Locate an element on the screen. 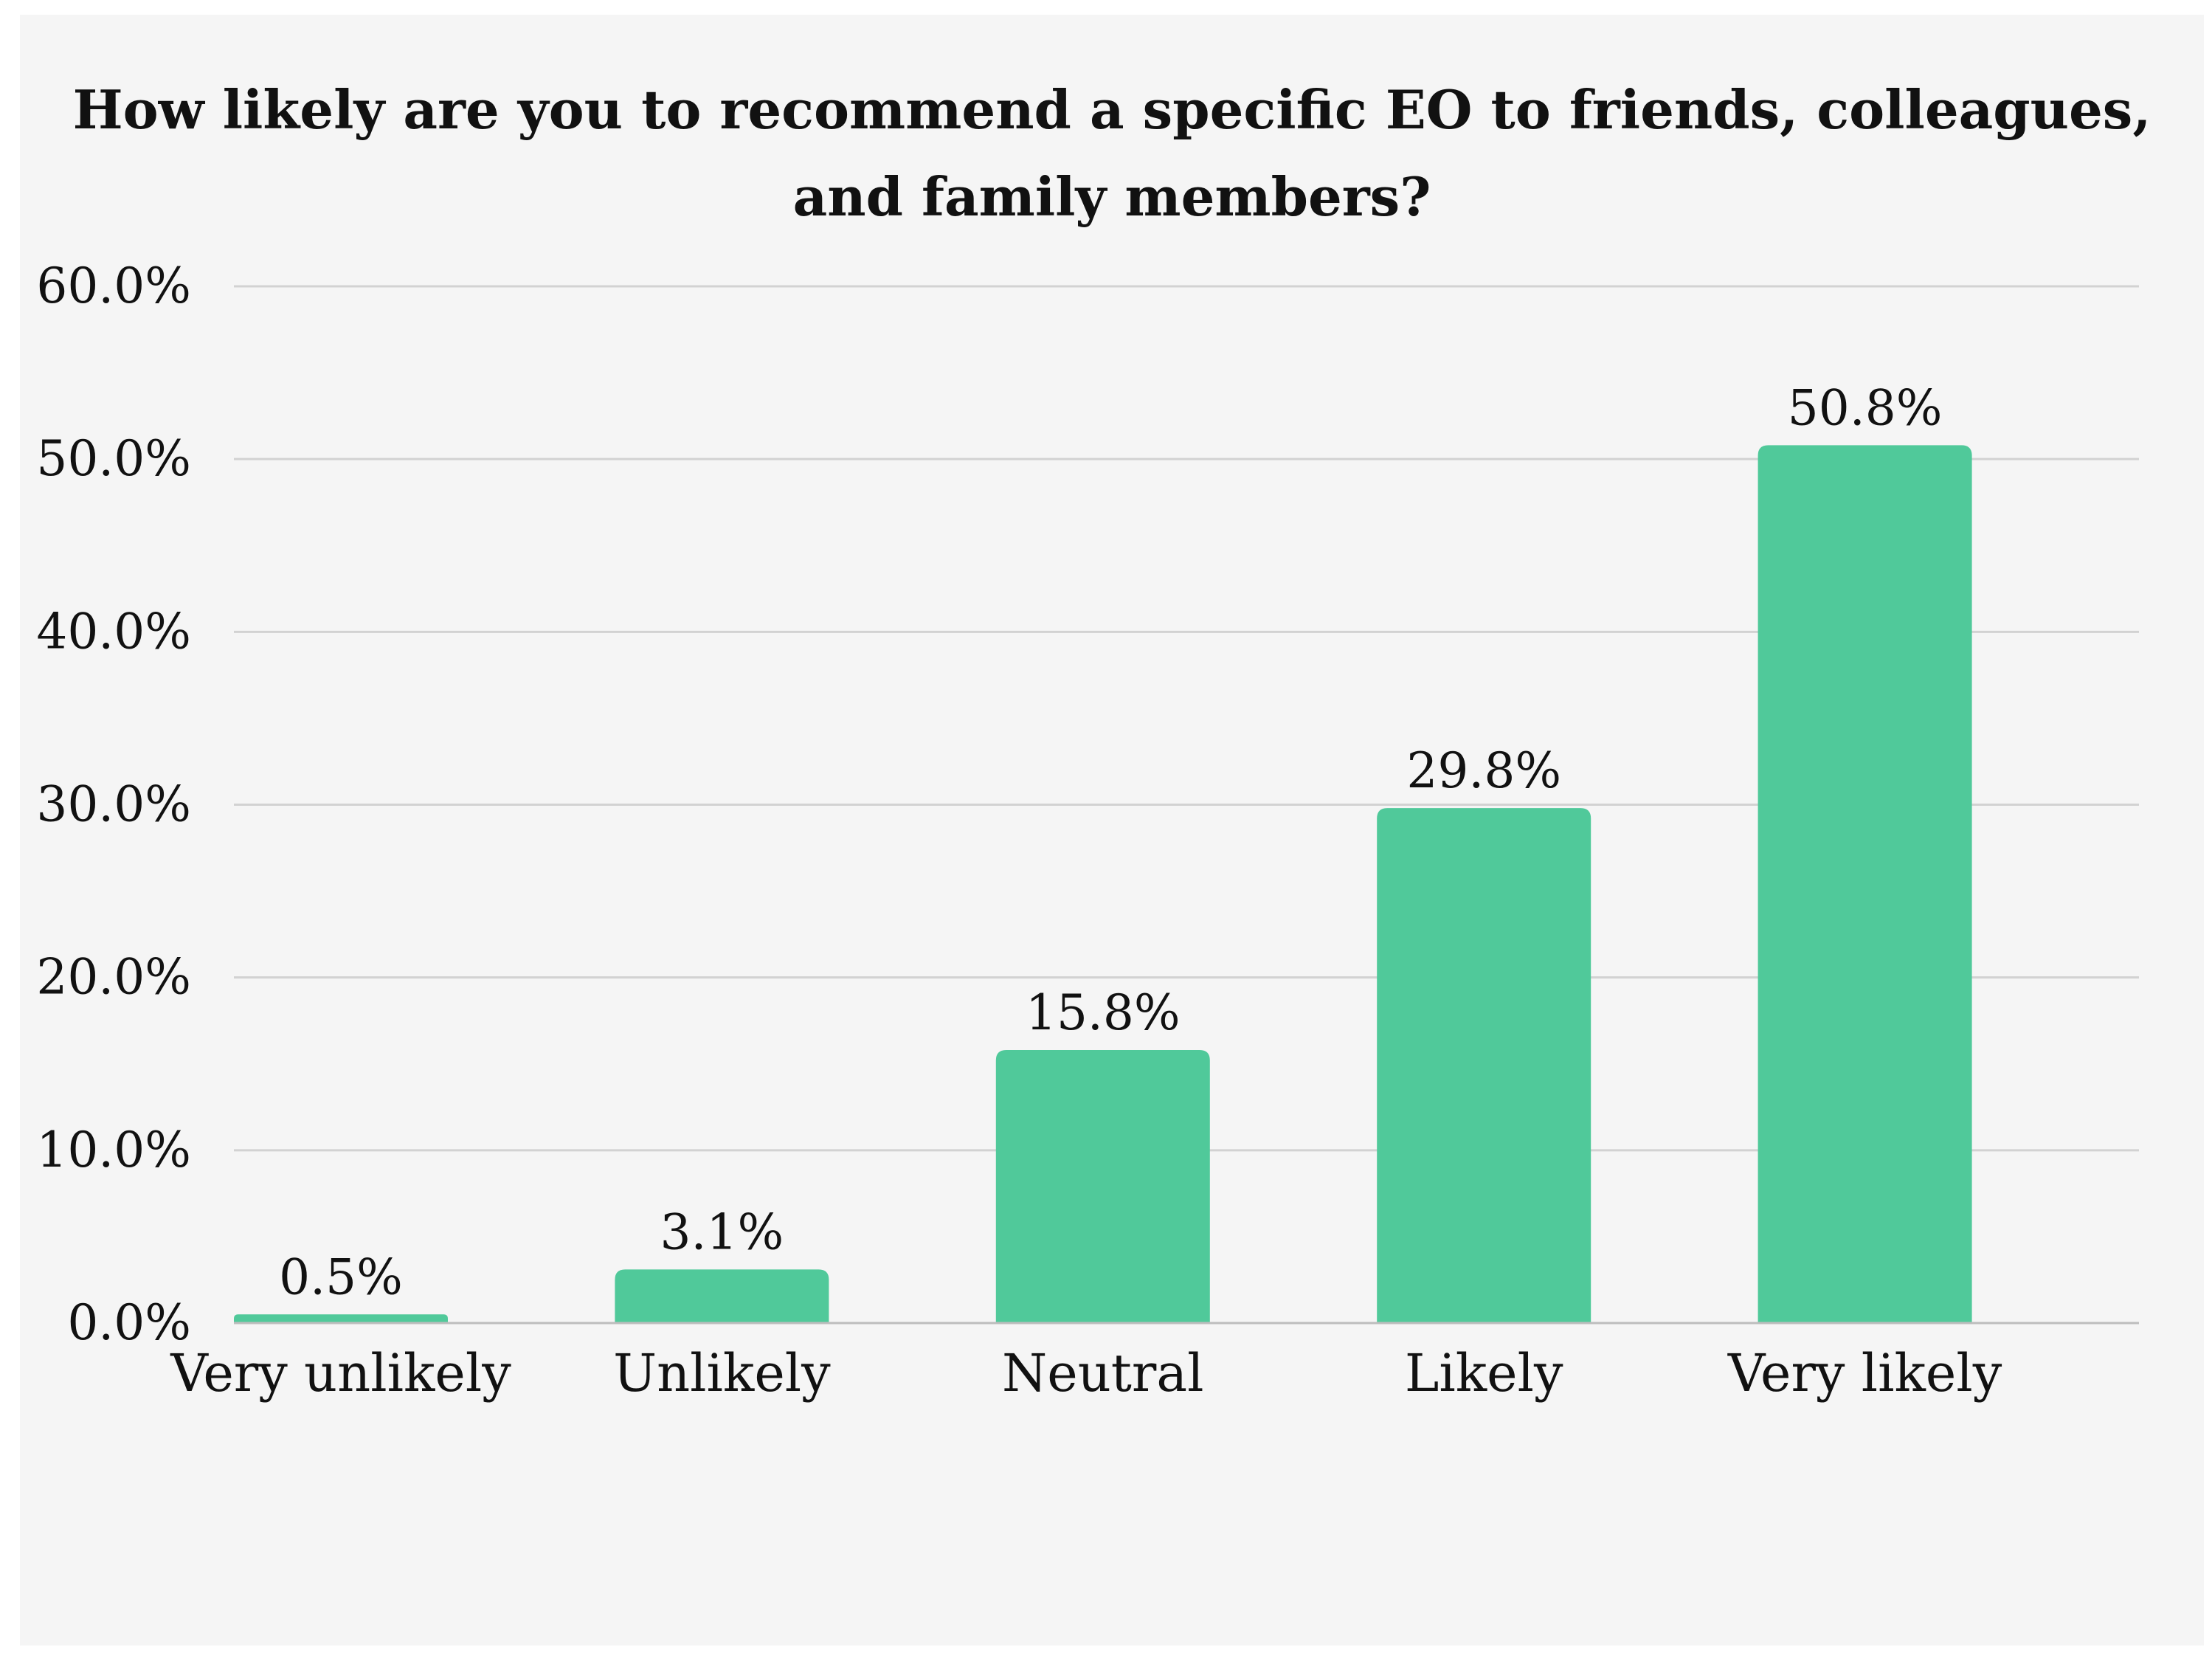  bar-unlikely is located at coordinates (722, 1296).